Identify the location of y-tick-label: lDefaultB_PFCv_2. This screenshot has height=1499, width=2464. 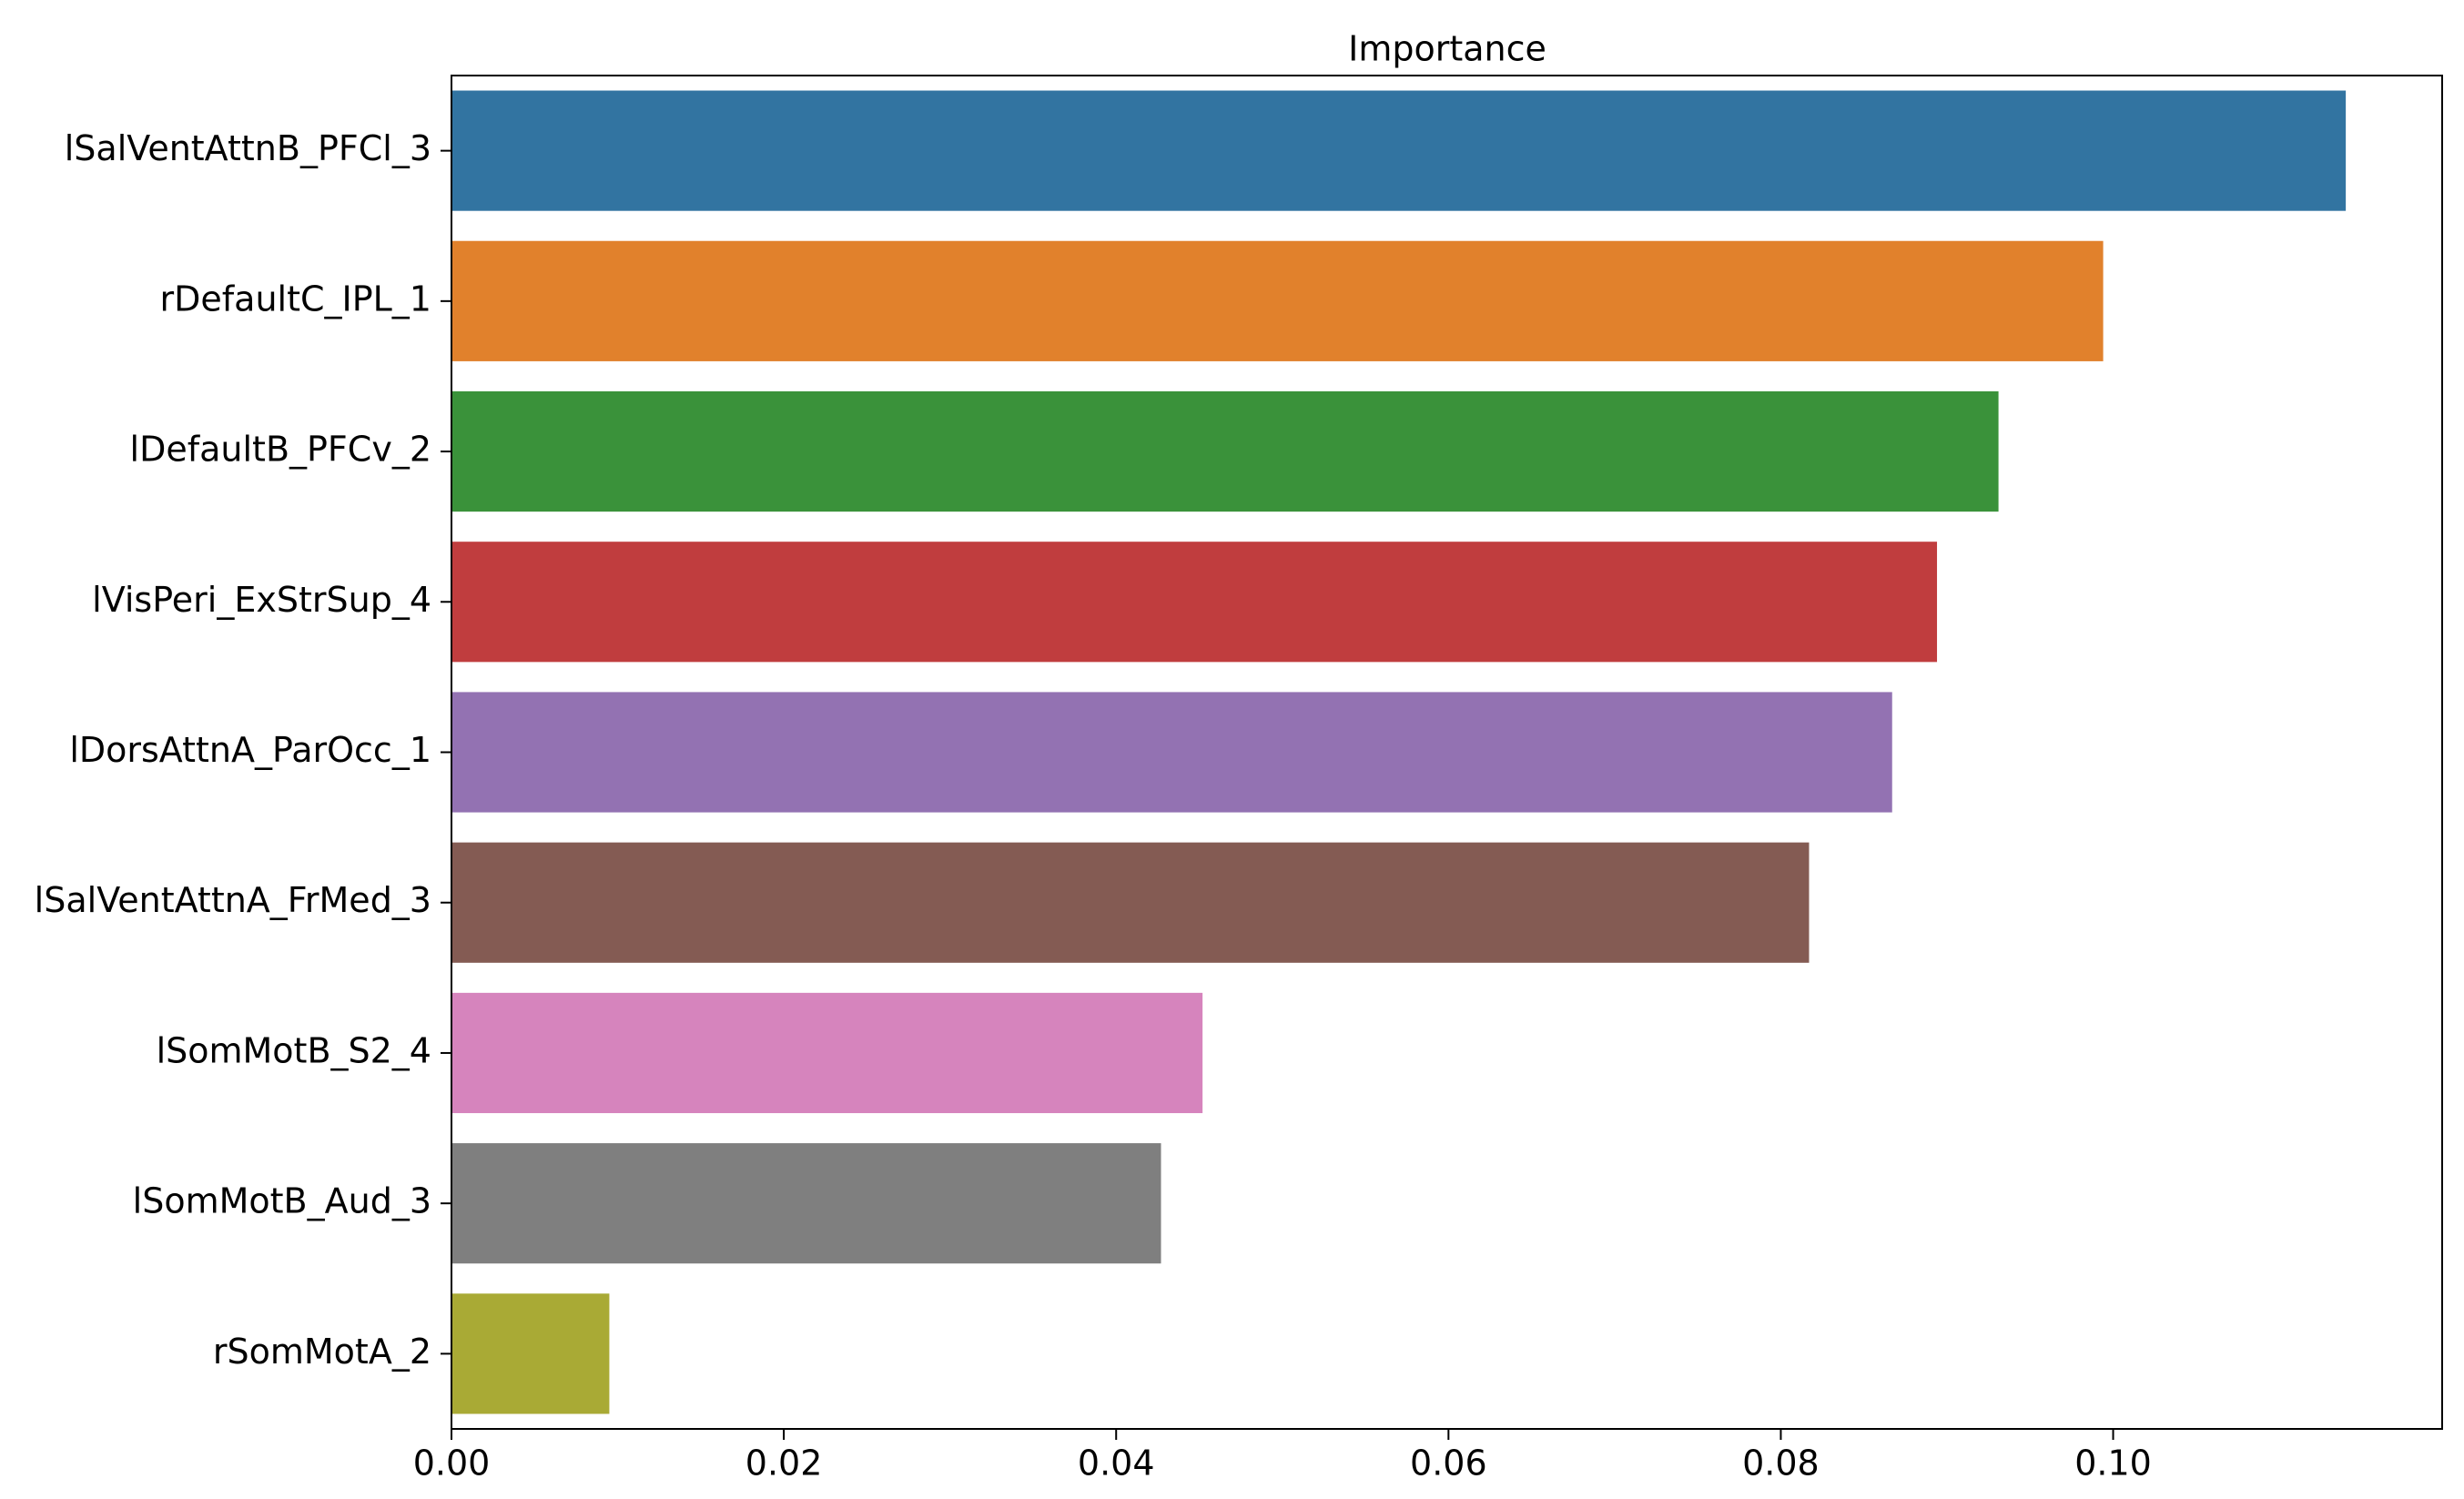
(281, 450).